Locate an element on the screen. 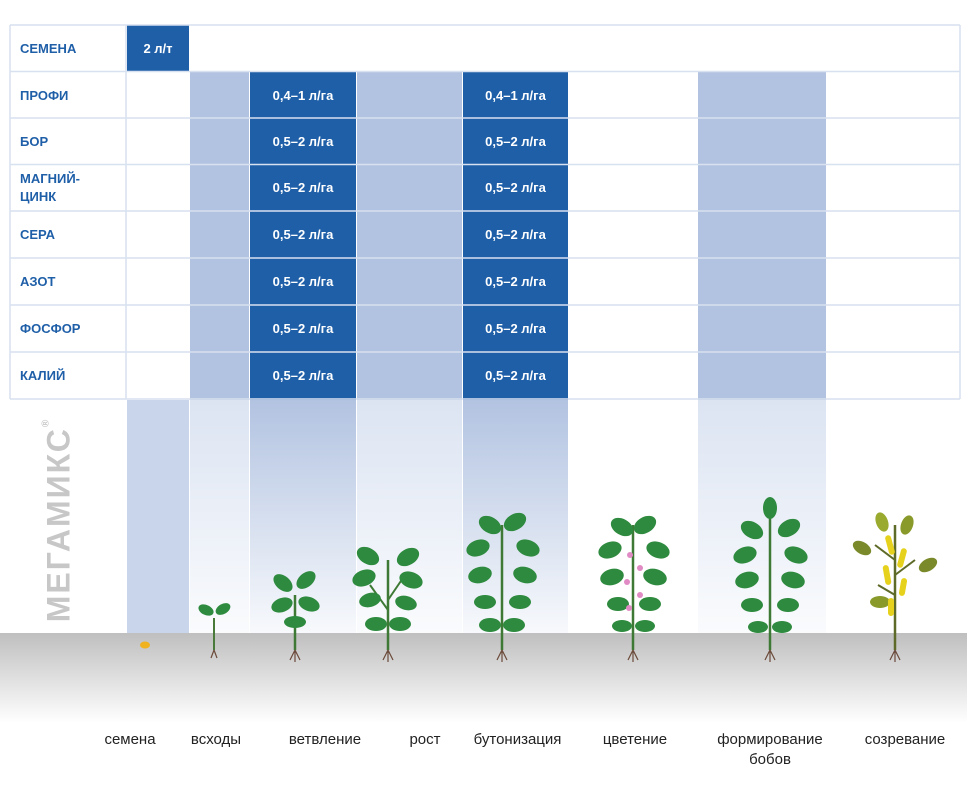  dose-seed-cell is located at coordinates (158, 48).